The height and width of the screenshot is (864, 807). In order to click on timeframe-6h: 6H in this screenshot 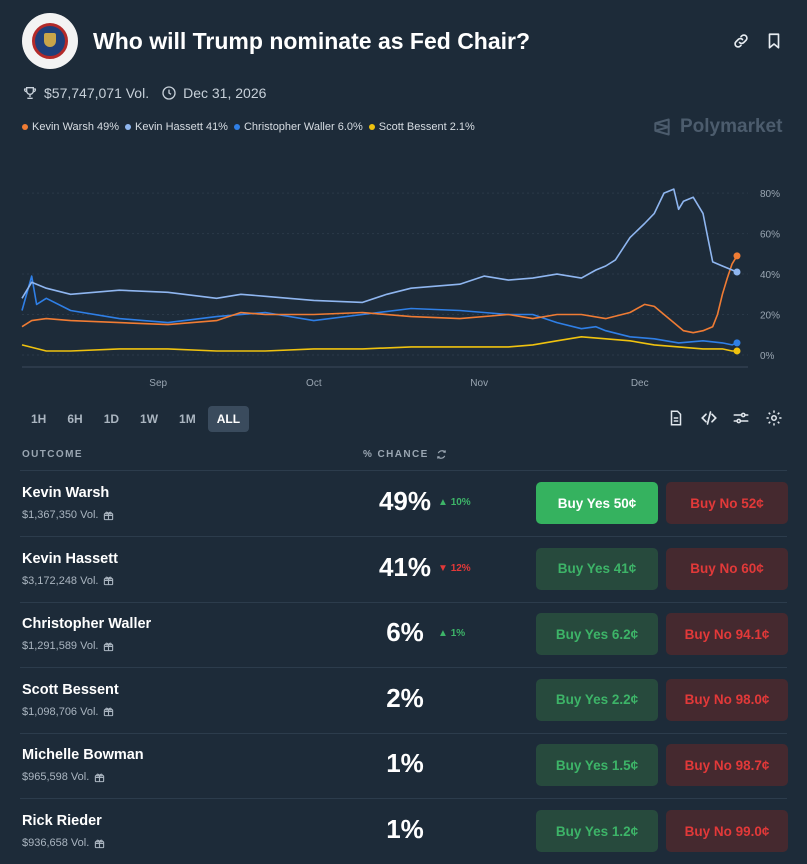, I will do `click(75, 419)`.